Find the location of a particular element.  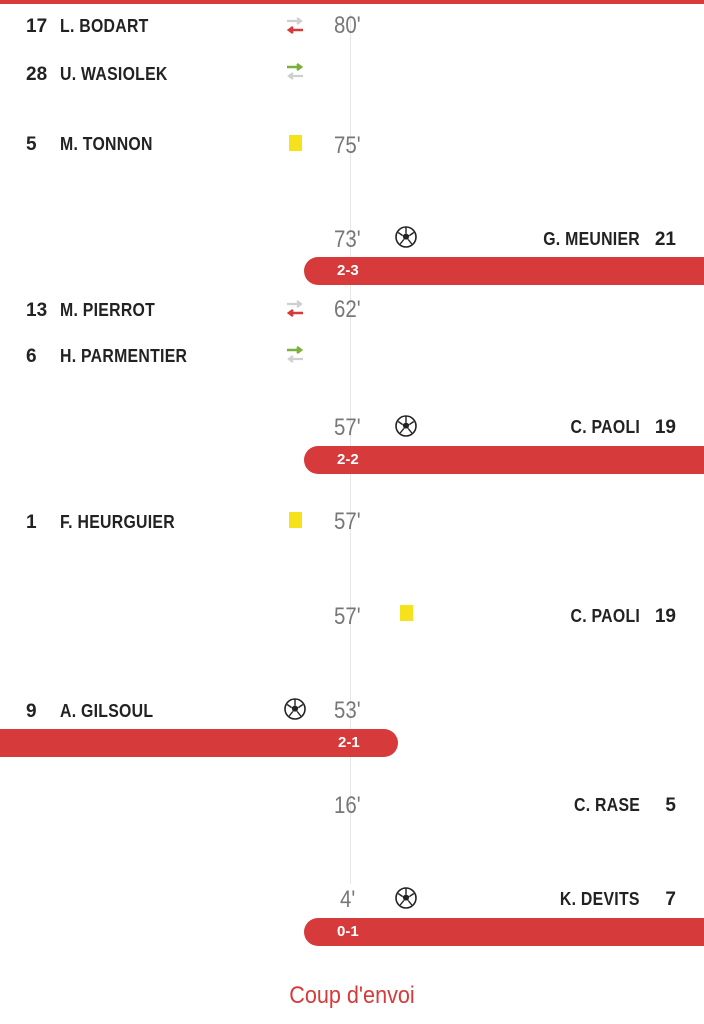

player-number: 17 is located at coordinates (37, 26).